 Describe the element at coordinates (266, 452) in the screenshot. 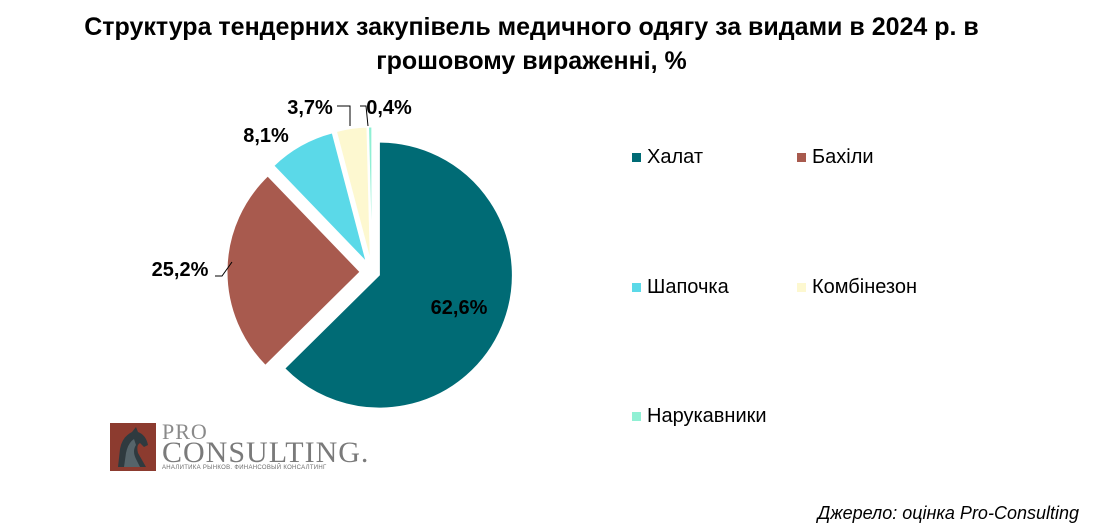

I see `logo-consulting-text: CONSULTING.` at that location.